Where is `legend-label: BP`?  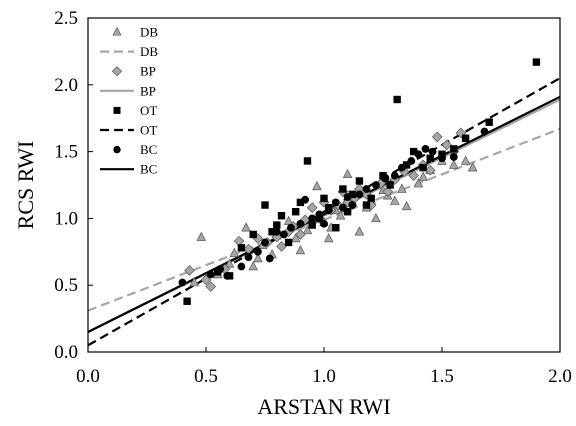
legend-label: BP is located at coordinates (148, 90).